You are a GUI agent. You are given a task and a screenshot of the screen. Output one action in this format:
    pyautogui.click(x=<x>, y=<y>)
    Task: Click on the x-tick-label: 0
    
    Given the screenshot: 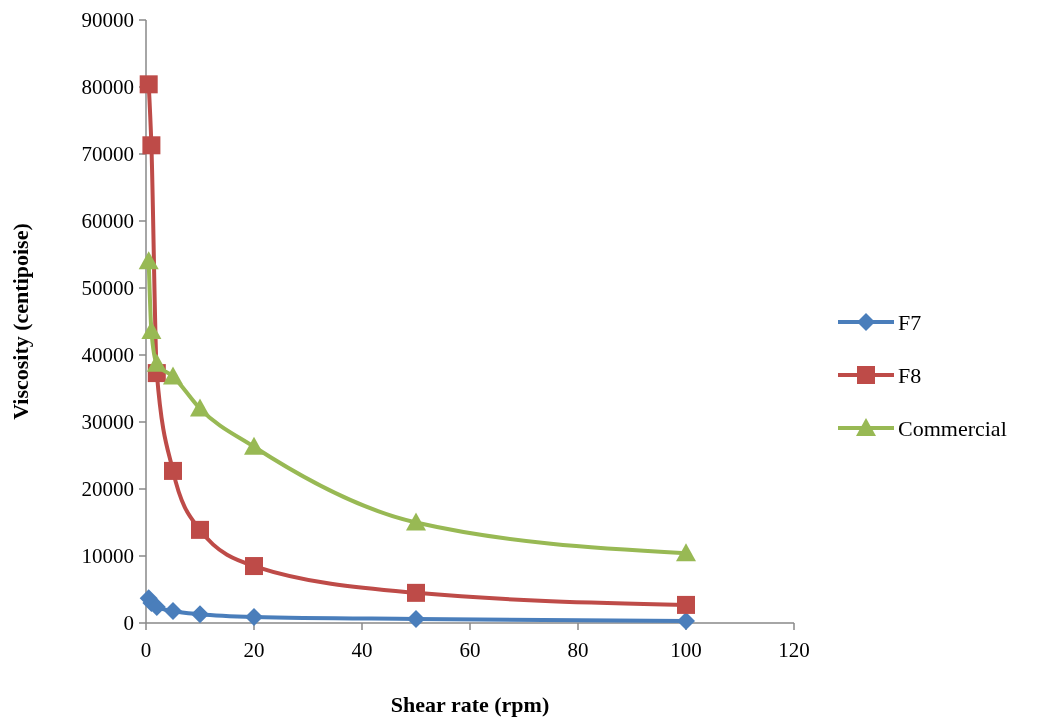 What is the action you would take?
    pyautogui.click(x=146, y=650)
    